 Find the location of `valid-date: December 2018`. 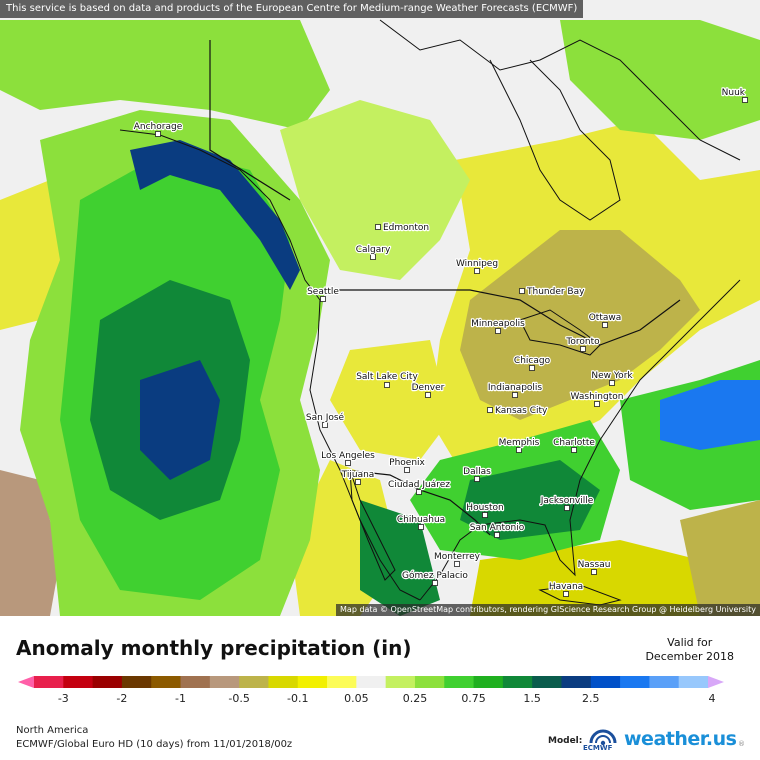

valid-date: December 2018 is located at coordinates (689, 656).